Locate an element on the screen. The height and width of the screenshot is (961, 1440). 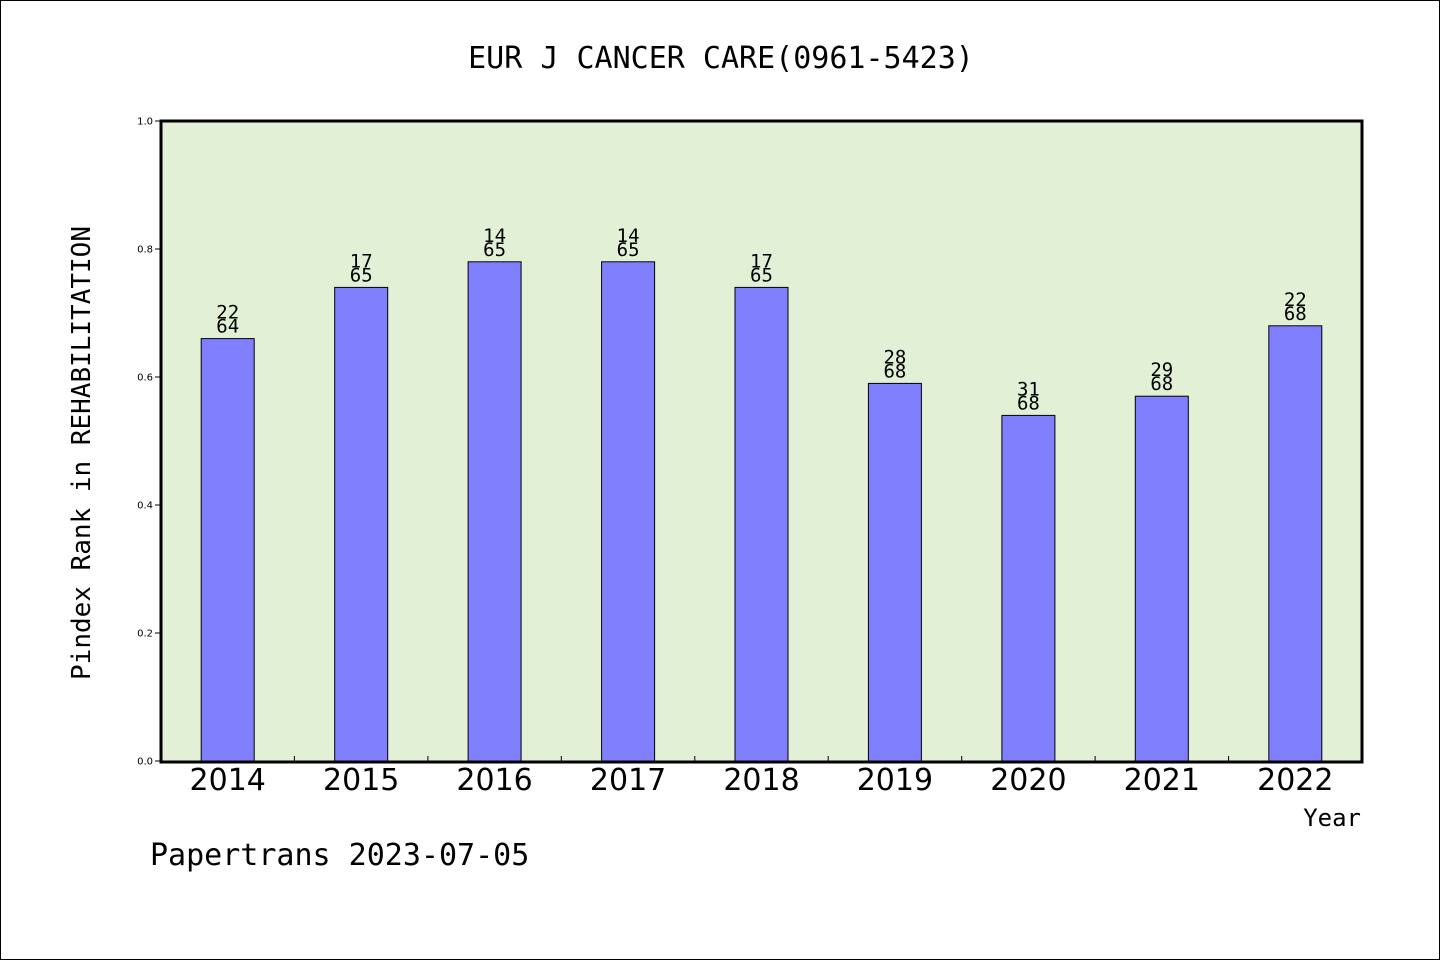
x-tick-label: 2016 is located at coordinates (494, 780).